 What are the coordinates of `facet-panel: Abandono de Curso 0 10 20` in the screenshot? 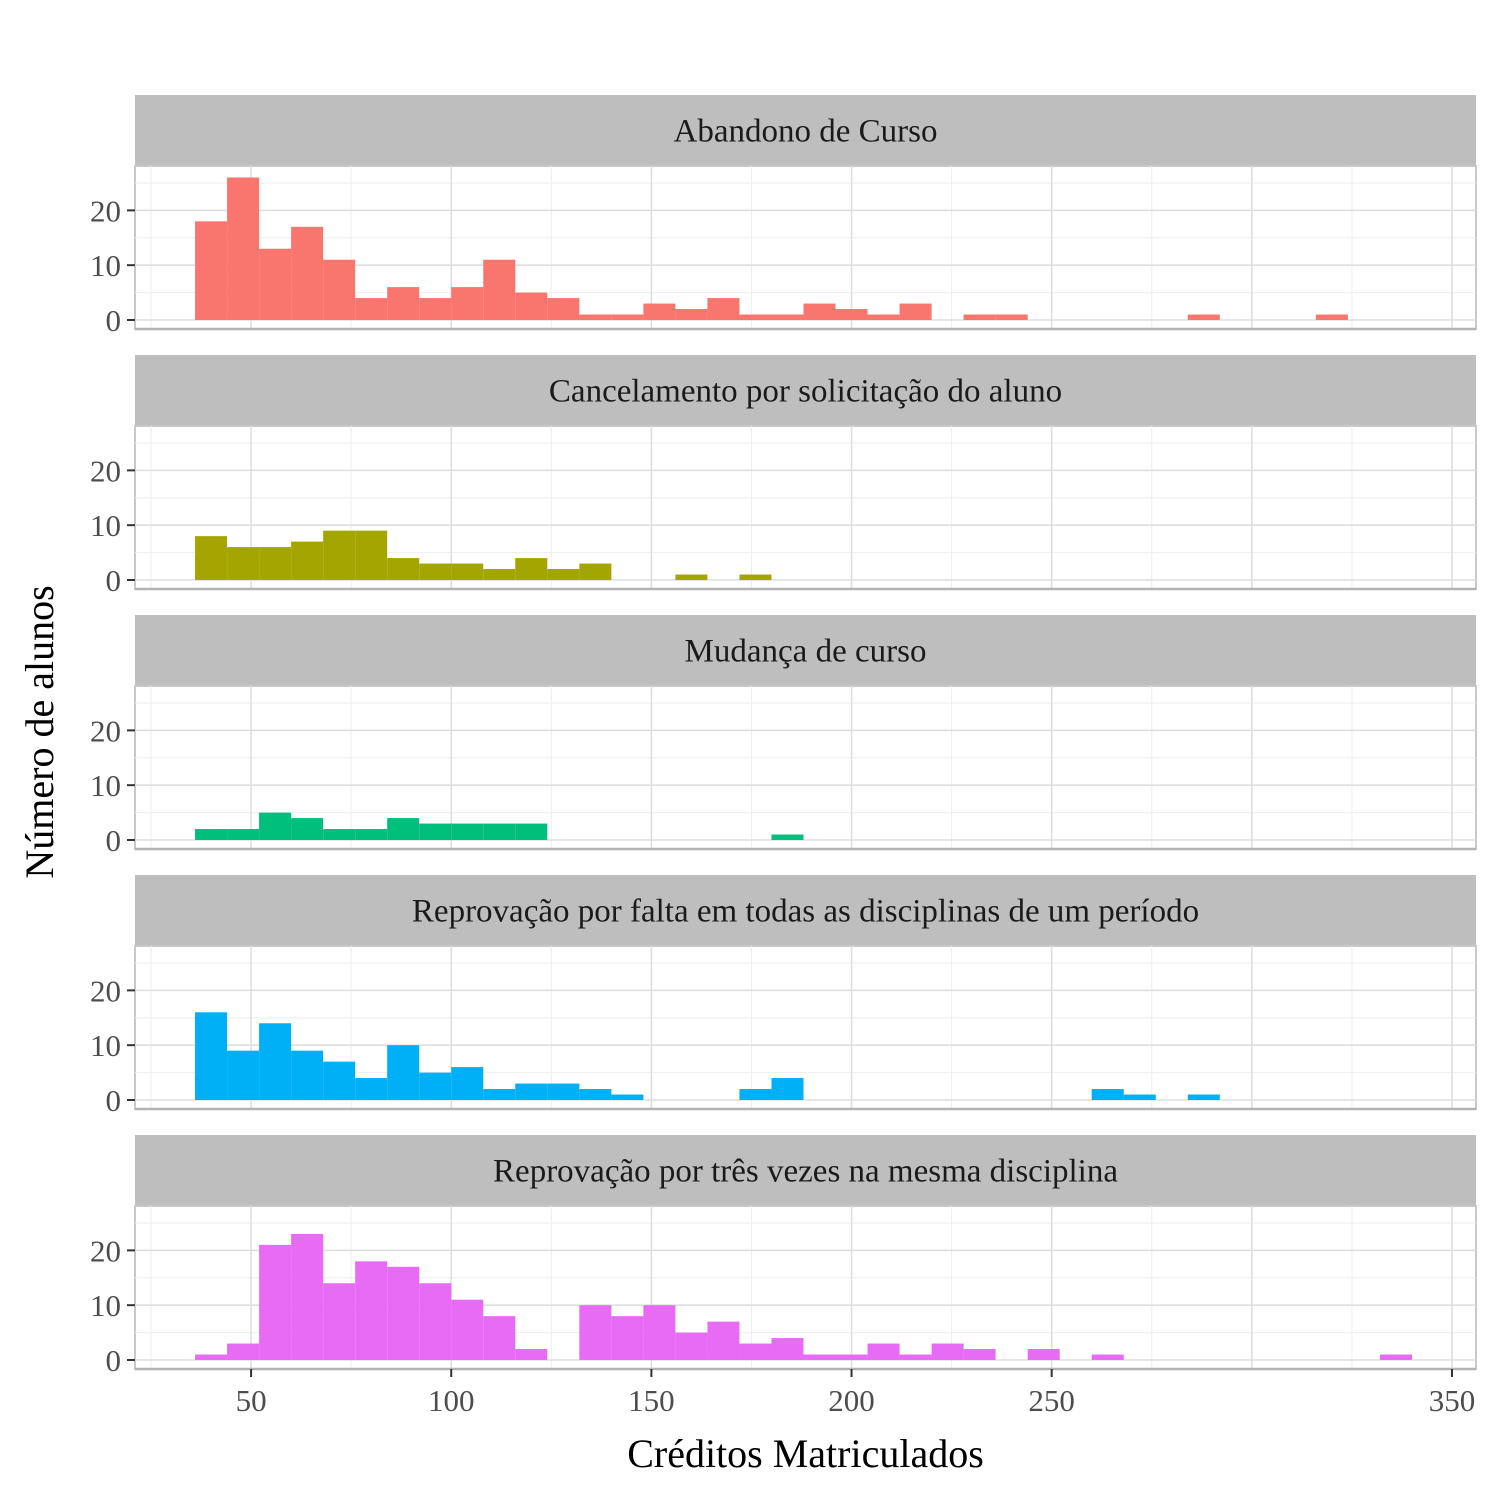 It's located at (783, 216).